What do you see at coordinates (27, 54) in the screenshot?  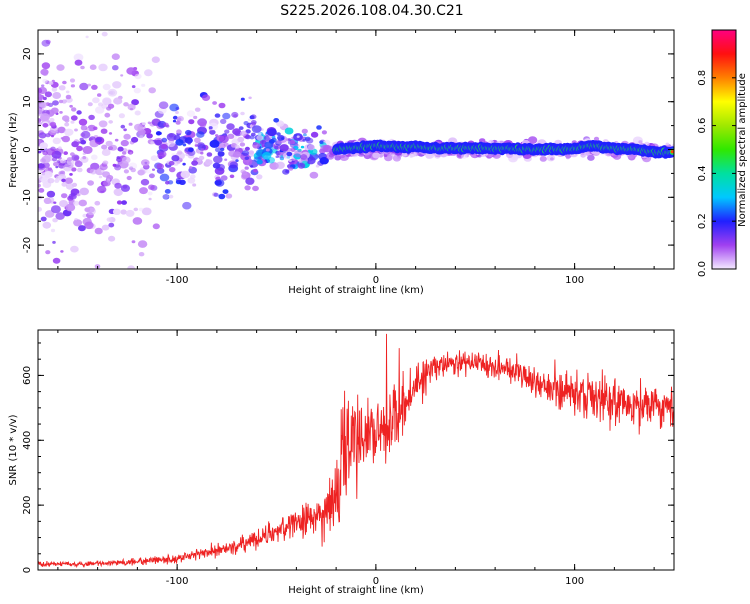 I see `y-tick-label: 20` at bounding box center [27, 54].